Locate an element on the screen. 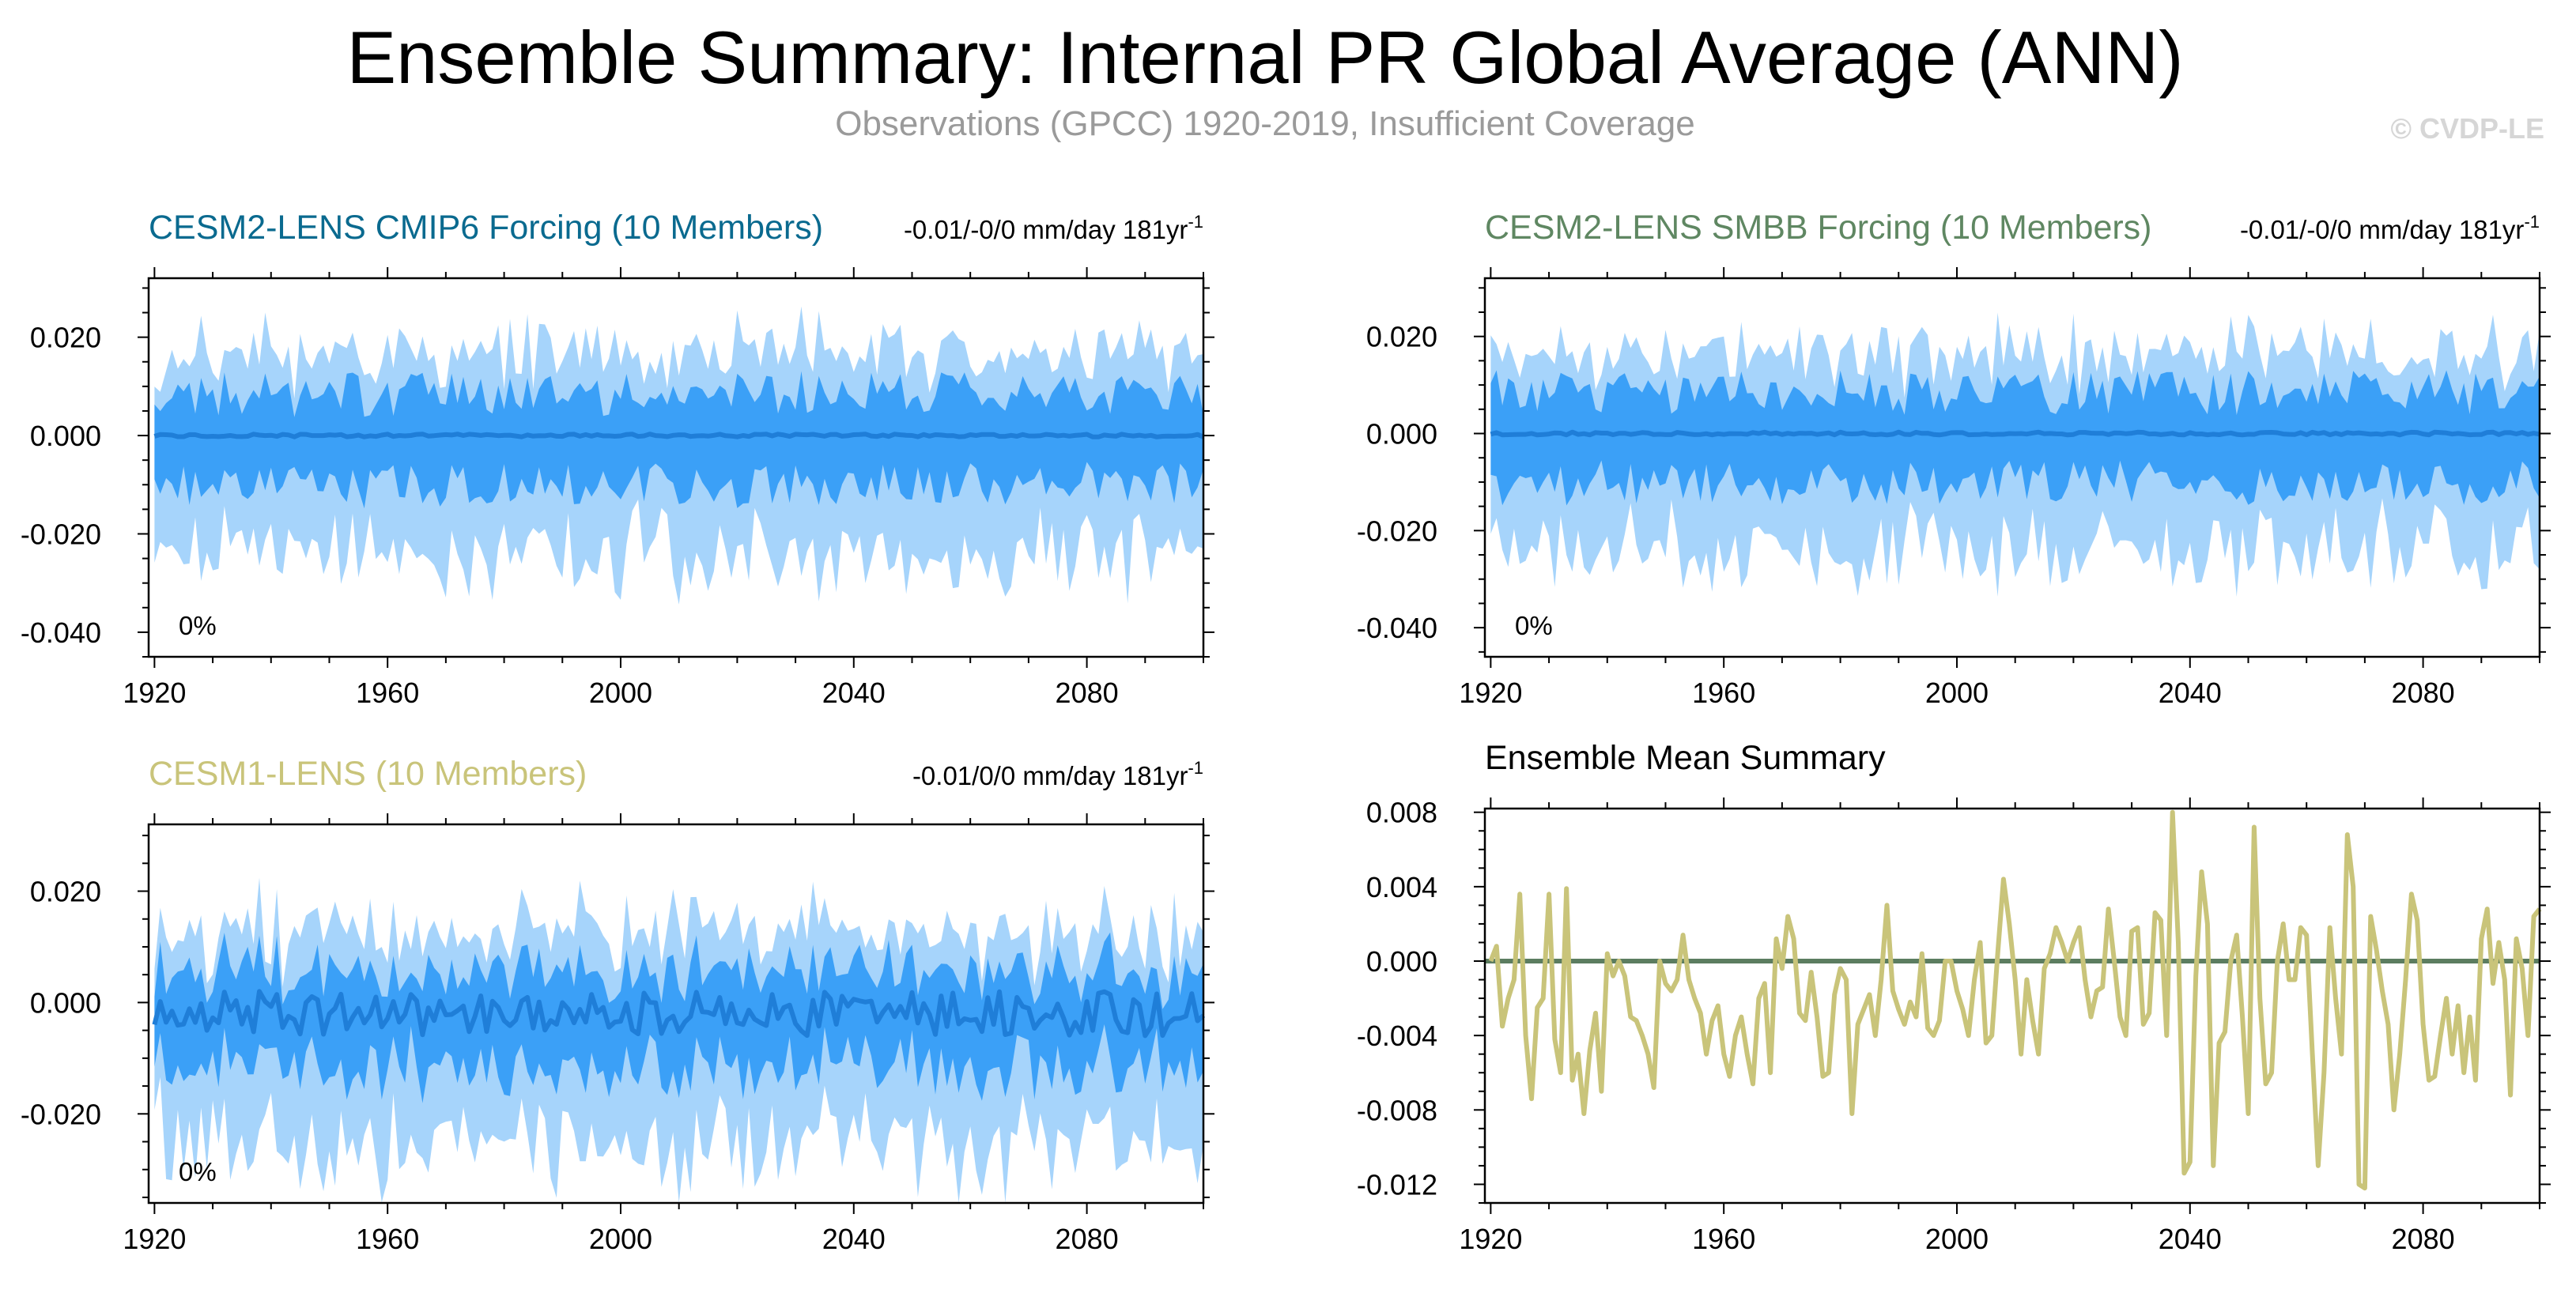 The height and width of the screenshot is (1297, 2576). y-tick-label: -0.004 is located at coordinates (1397, 1036).